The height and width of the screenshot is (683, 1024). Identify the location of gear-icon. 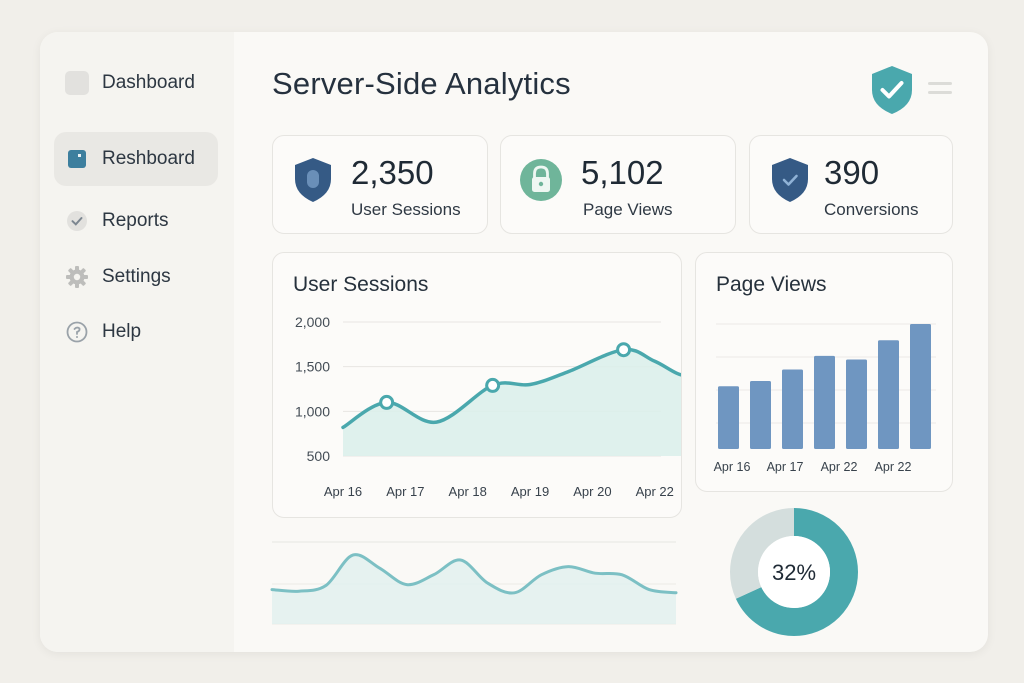
(77, 277).